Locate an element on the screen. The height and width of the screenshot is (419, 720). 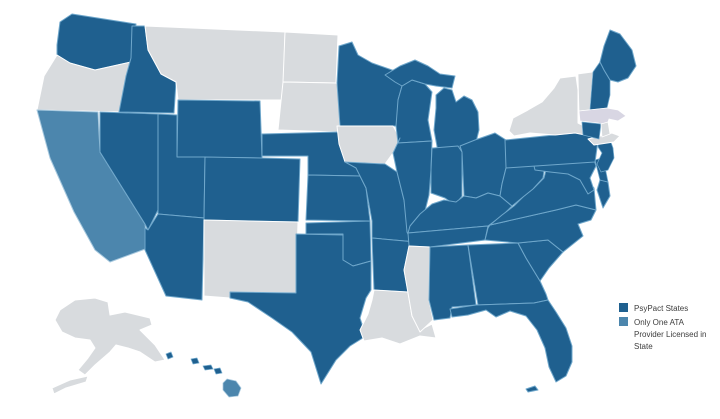
state-ohio is located at coordinates (483, 165).